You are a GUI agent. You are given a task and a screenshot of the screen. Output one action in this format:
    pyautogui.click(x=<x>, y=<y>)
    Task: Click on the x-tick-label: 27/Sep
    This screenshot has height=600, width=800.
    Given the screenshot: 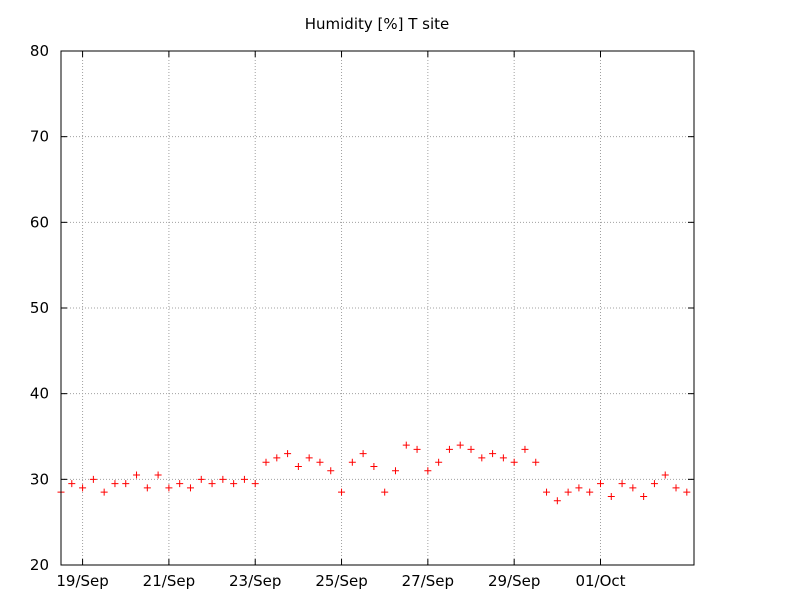 What is the action you would take?
    pyautogui.click(x=428, y=581)
    